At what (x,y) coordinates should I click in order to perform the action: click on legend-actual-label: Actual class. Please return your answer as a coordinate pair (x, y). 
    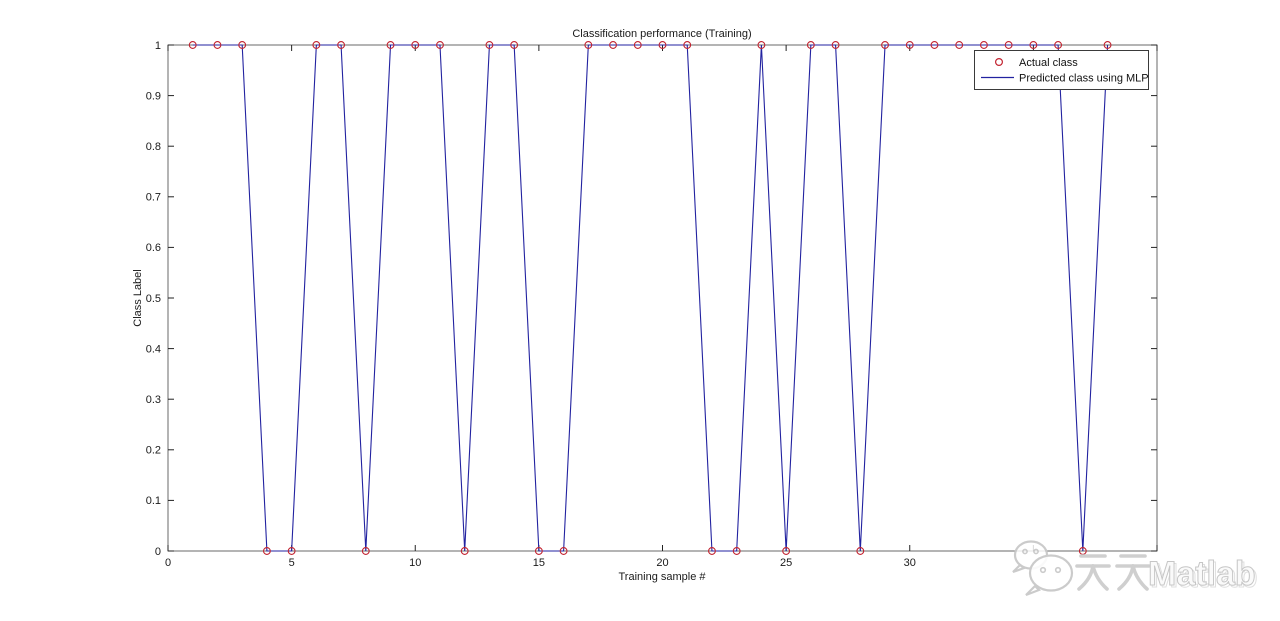
    Looking at the image, I should click on (1048, 63).